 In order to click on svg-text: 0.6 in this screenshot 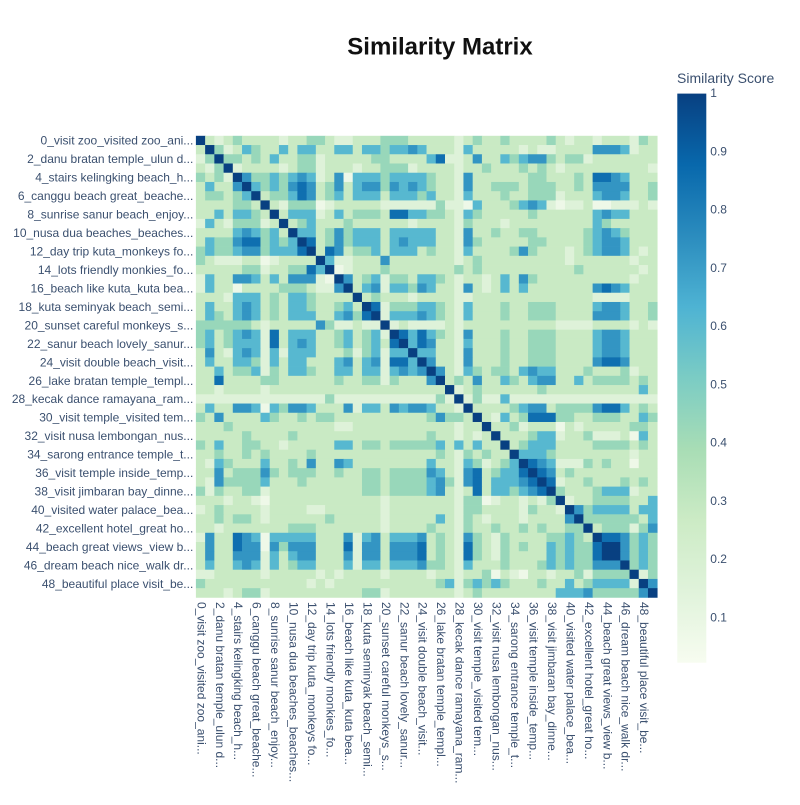, I will do `click(718, 326)`.